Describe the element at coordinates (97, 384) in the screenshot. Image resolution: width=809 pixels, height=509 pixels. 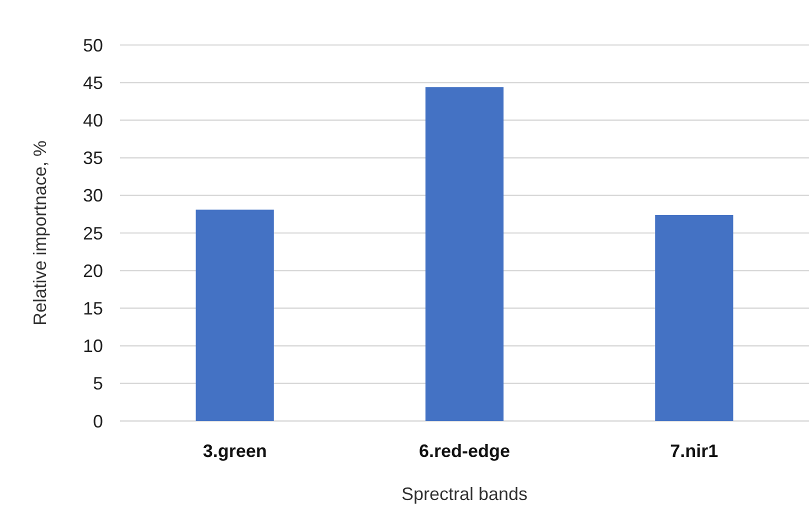
I see `y-tick-label: 5` at that location.